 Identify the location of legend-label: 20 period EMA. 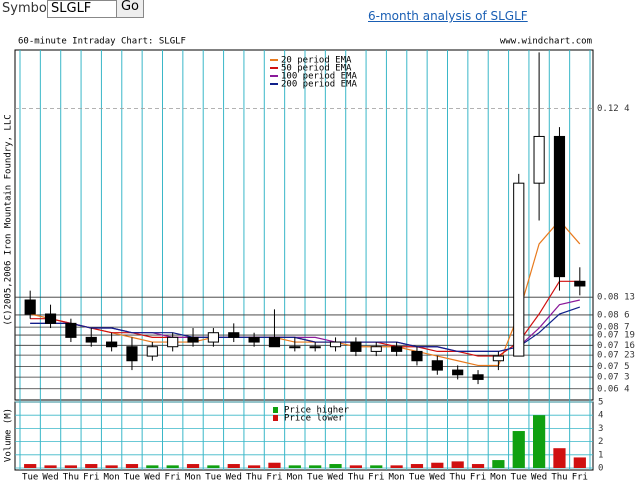
(316, 61).